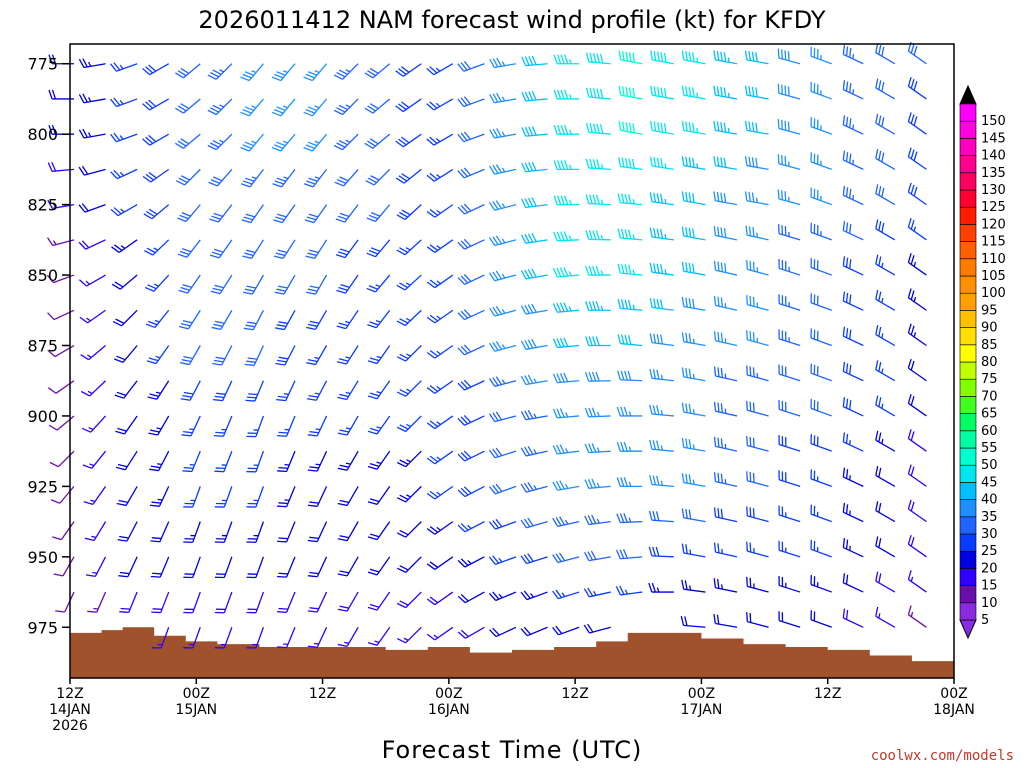  Describe the element at coordinates (968, 94) in the screenshot. I see `colorbar-top-arrow` at that location.